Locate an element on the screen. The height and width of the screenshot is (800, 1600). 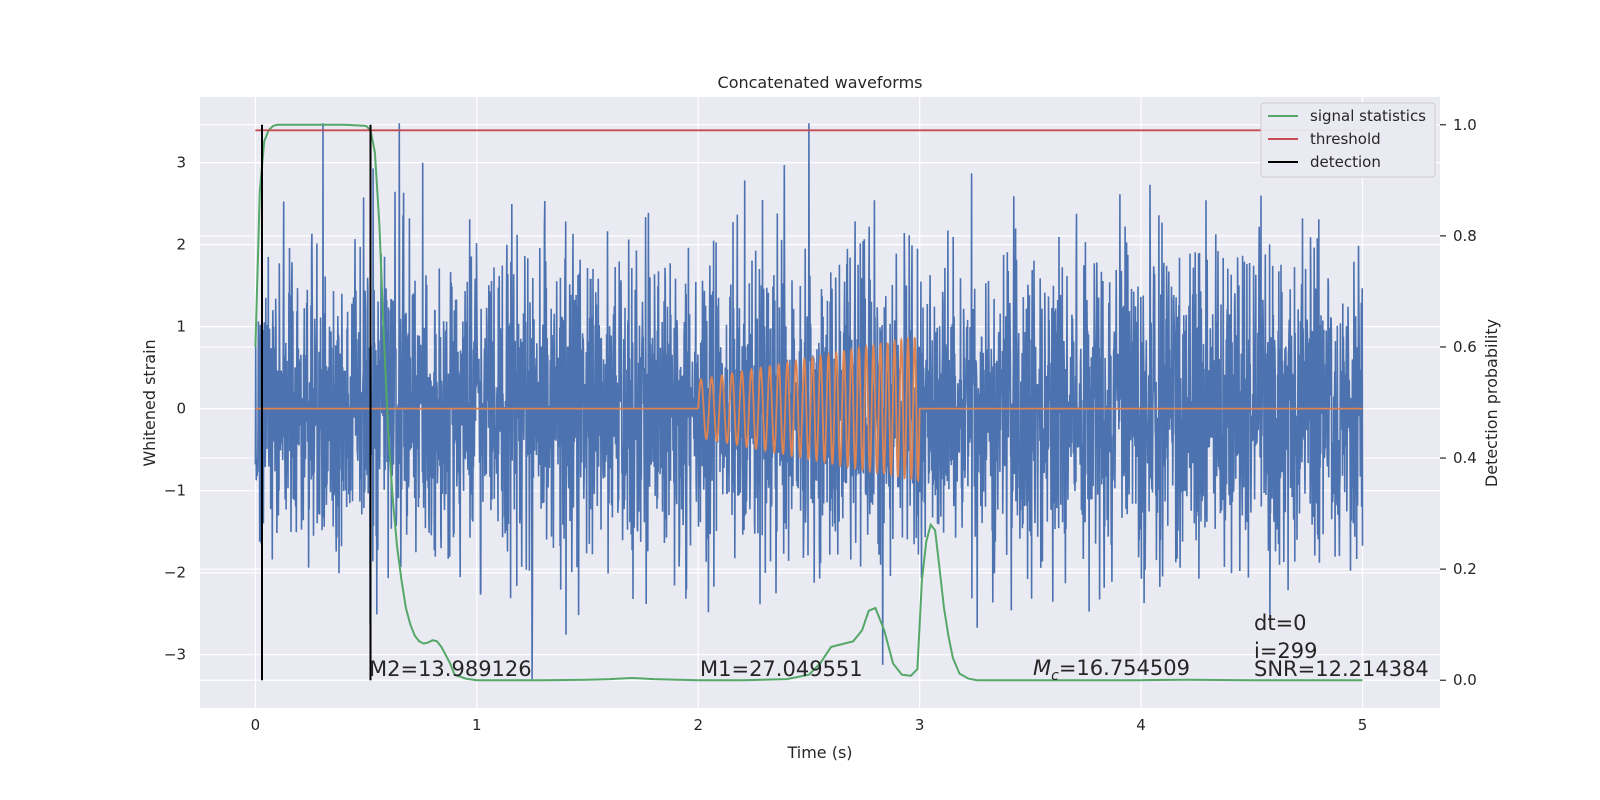
annotation-mc: Mc=16.754509 is located at coordinates (1111, 670).